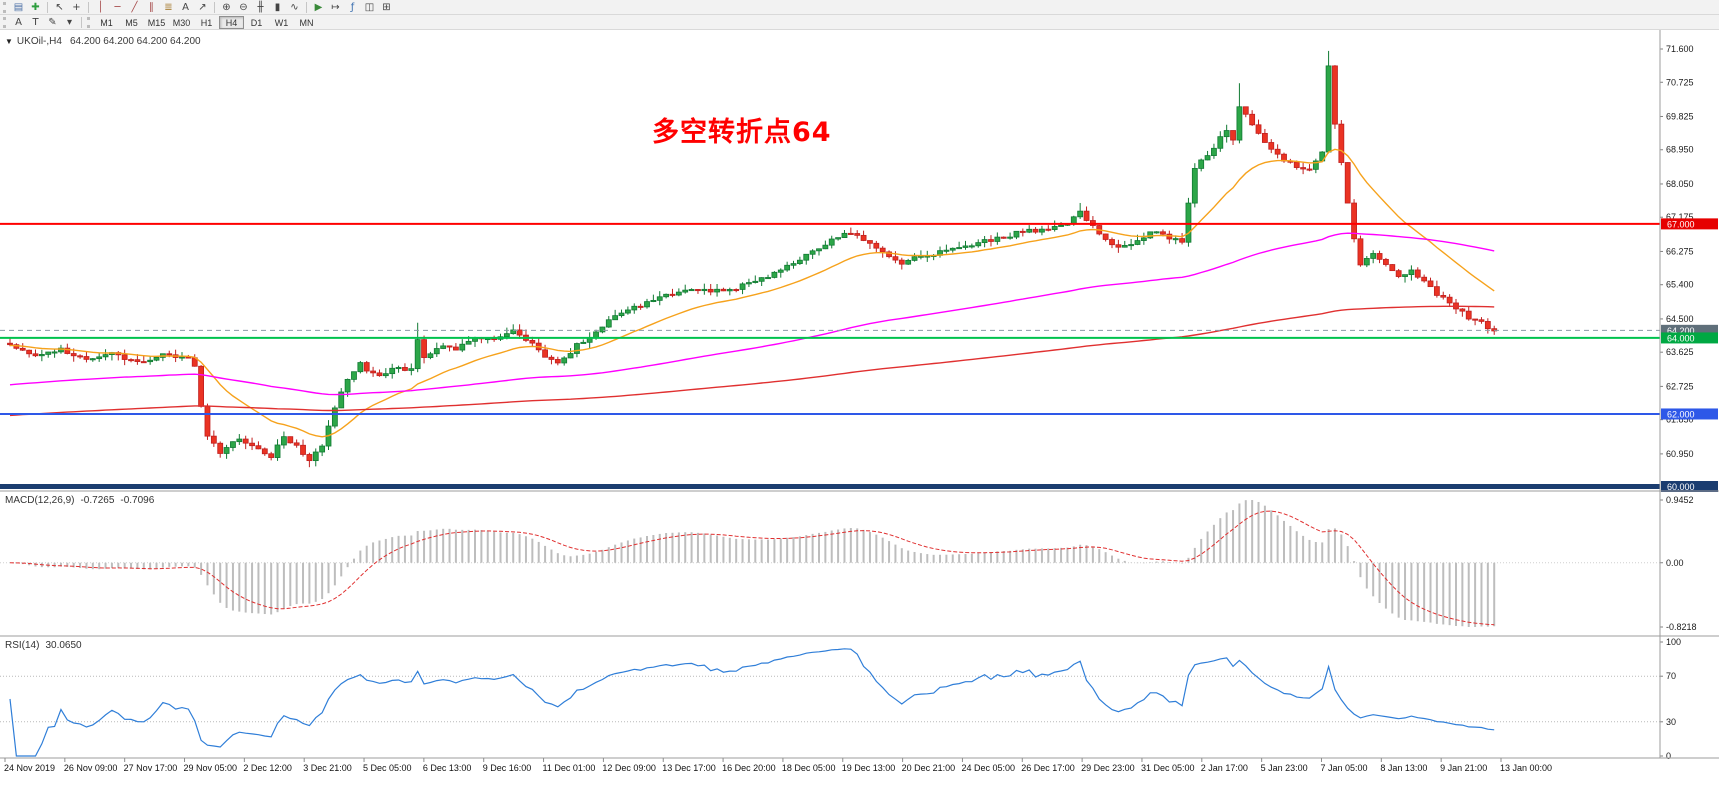  What do you see at coordinates (35, 22) in the screenshot?
I see `text-tool-icon: T` at bounding box center [35, 22].